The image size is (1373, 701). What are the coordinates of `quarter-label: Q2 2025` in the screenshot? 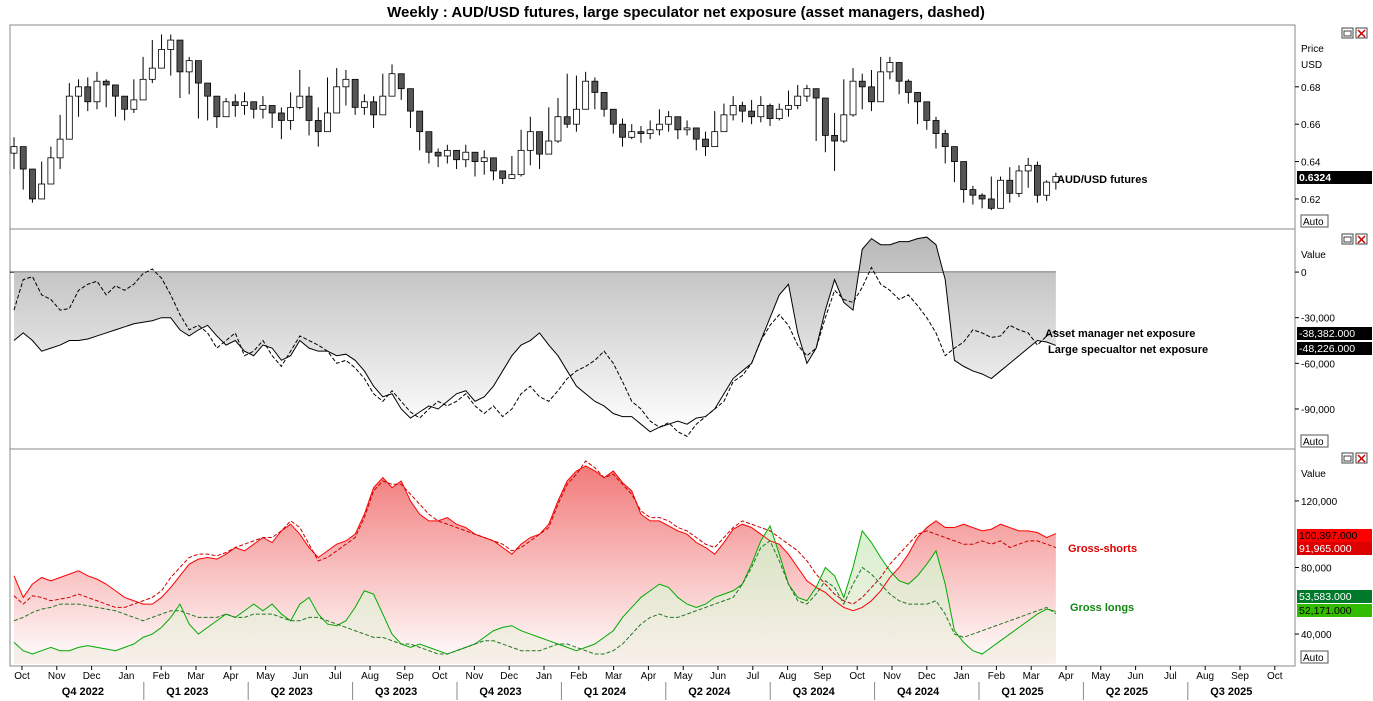 It's located at (1127, 692).